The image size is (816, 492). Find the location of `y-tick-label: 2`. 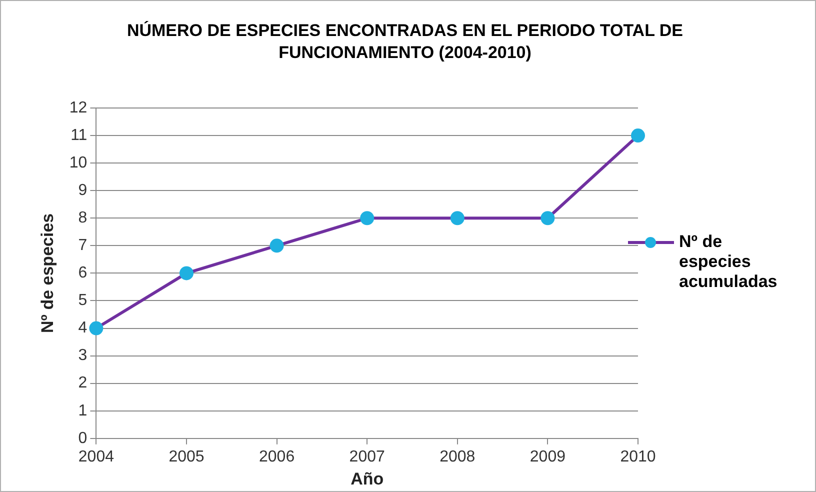

y-tick-label: 2 is located at coordinates (83, 383).